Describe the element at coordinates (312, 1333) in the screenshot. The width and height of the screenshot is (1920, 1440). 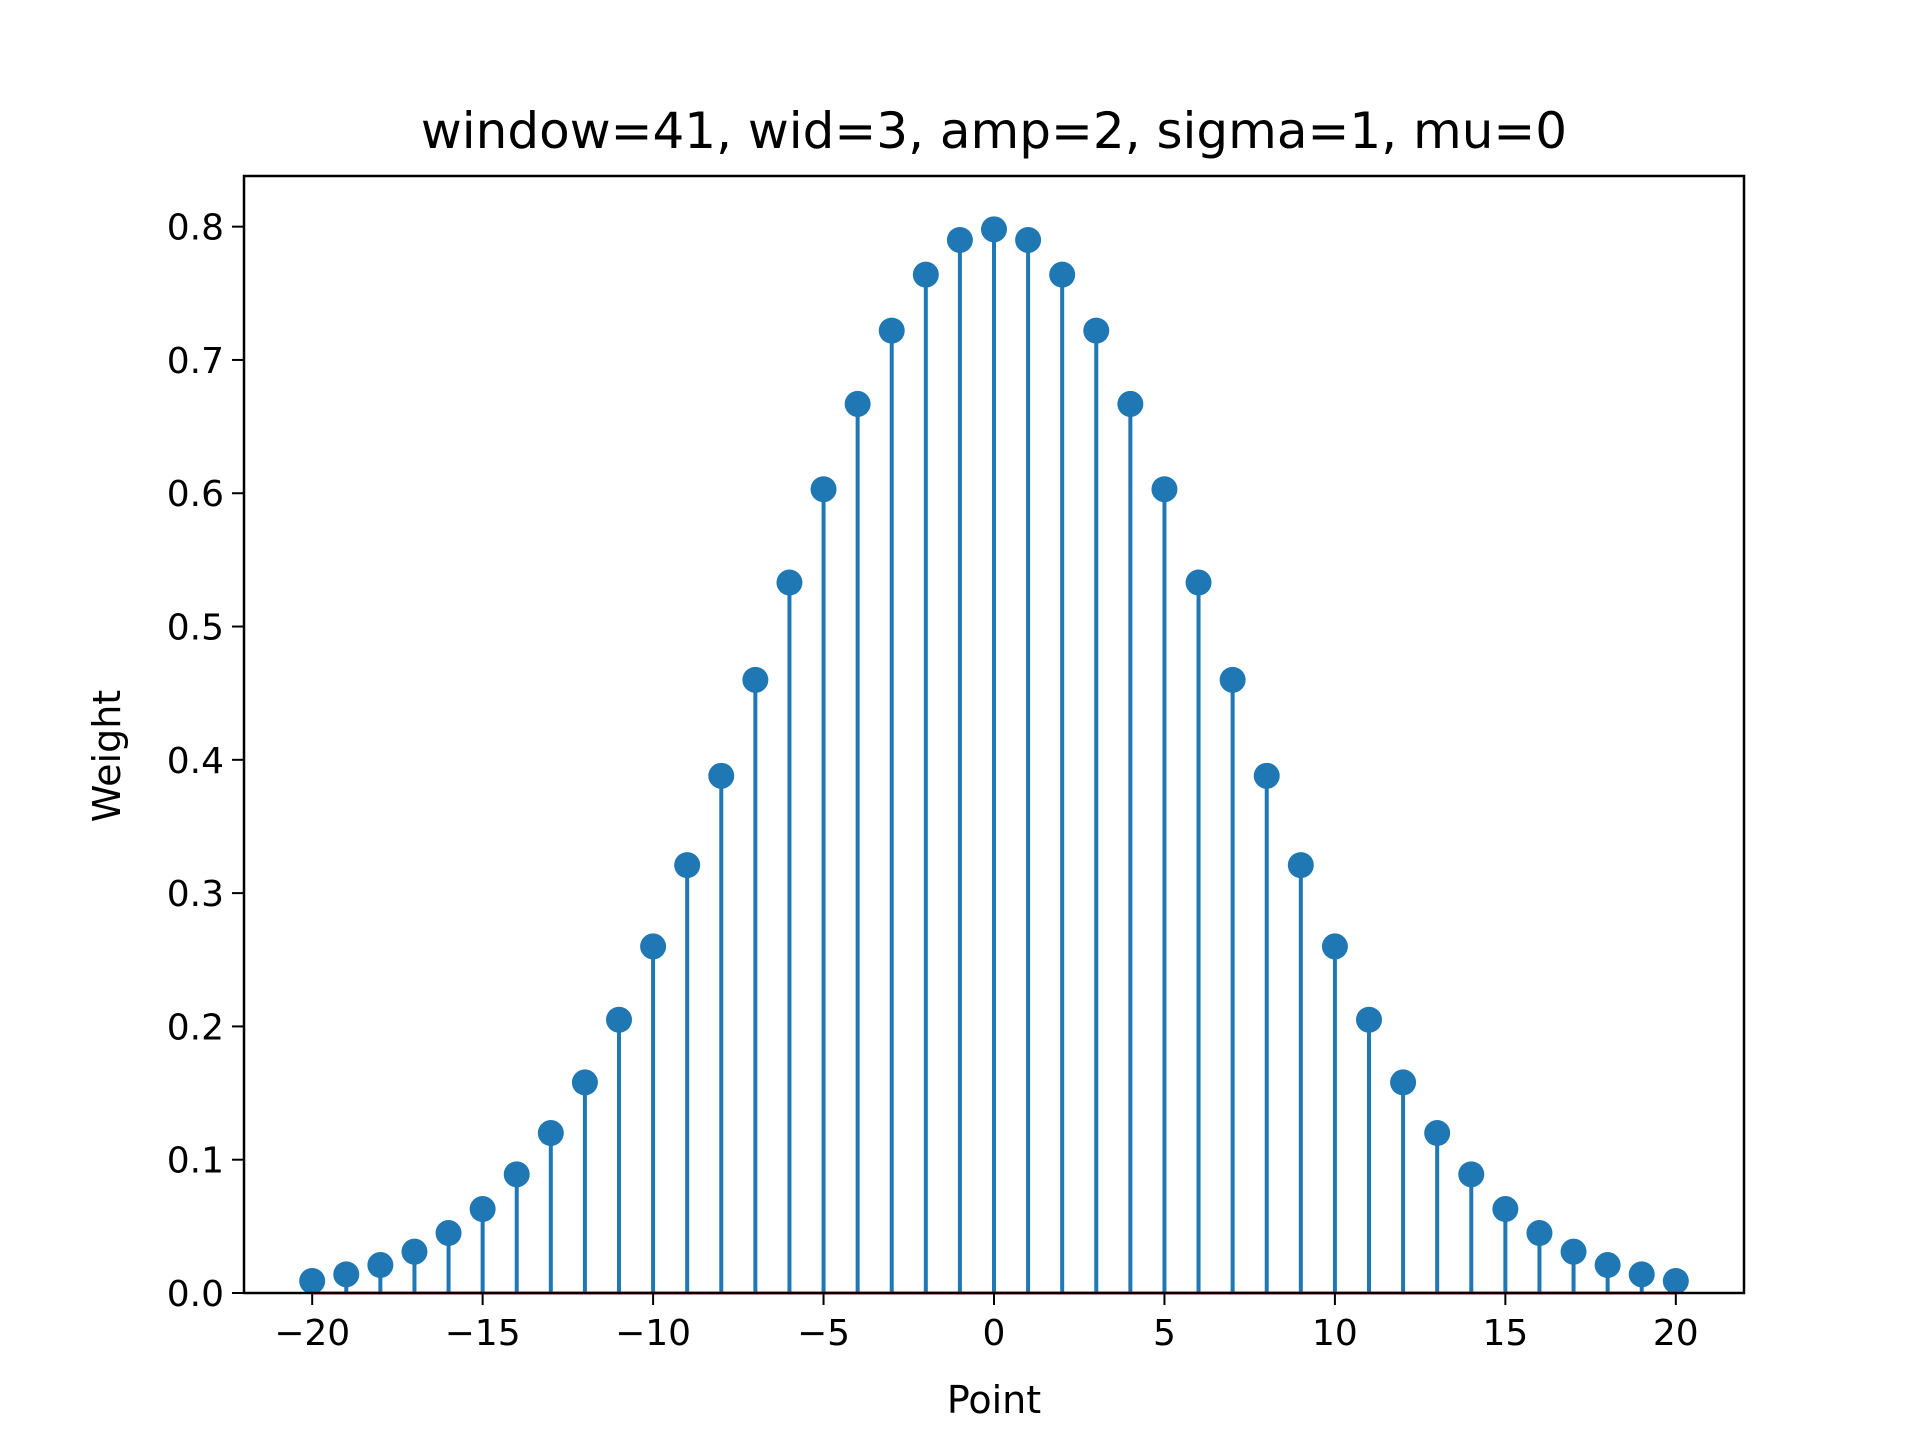
I see `x-tick-label-0: −20` at that location.